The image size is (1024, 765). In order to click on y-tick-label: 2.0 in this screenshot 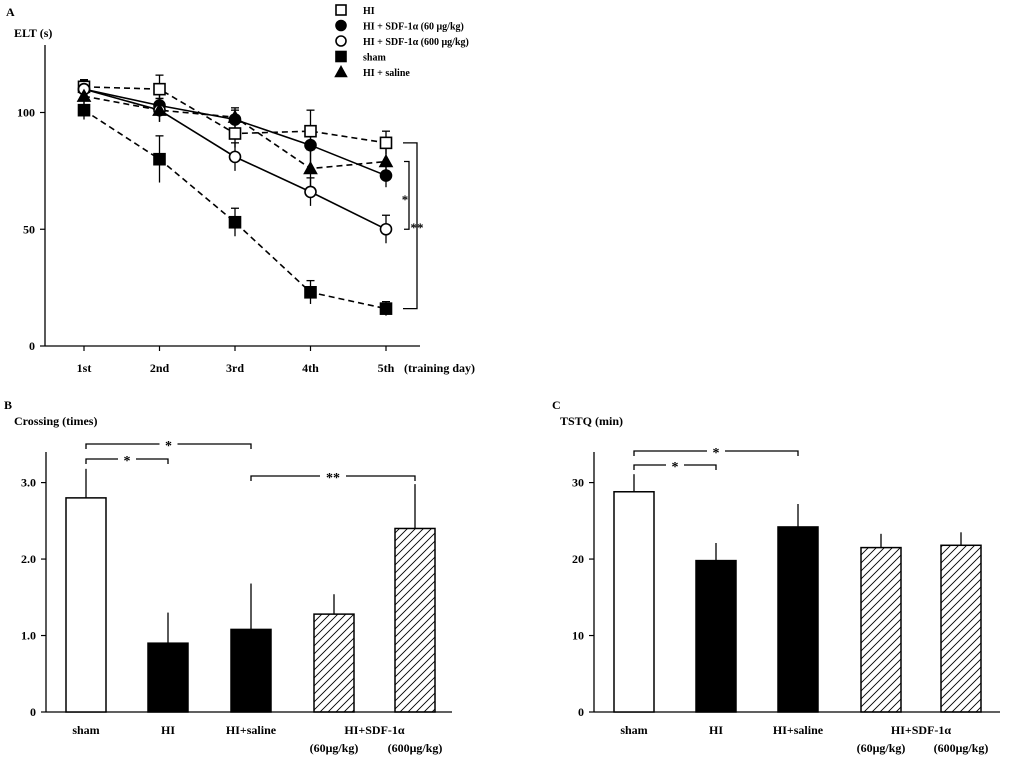, I will do `click(28, 559)`.